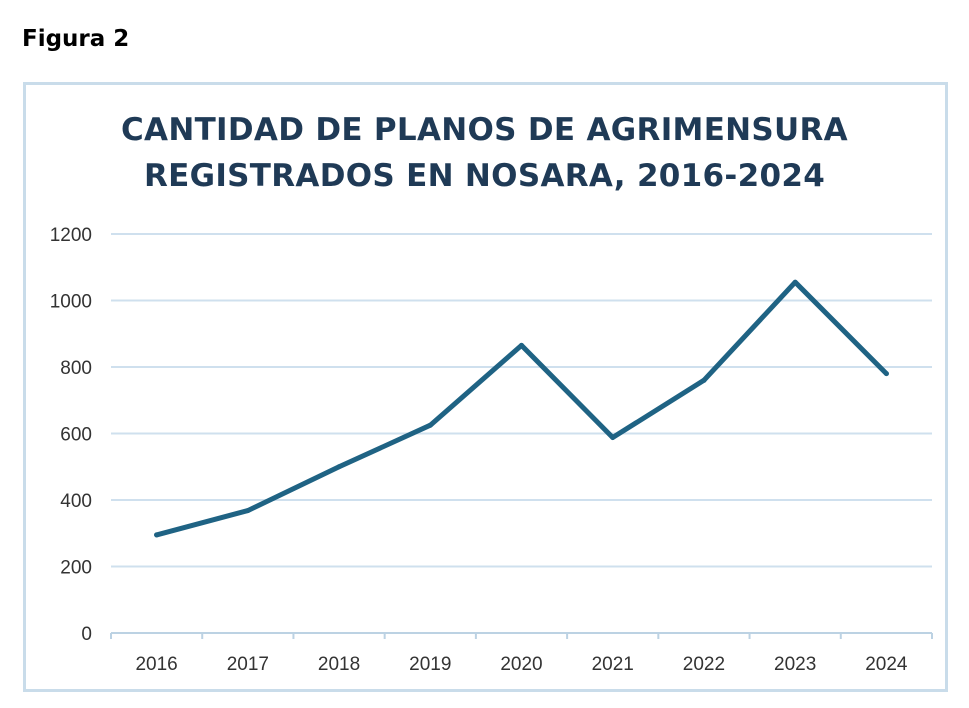 The image size is (969, 708). Describe the element at coordinates (521, 345) in the screenshot. I see `data-point-2020` at that location.